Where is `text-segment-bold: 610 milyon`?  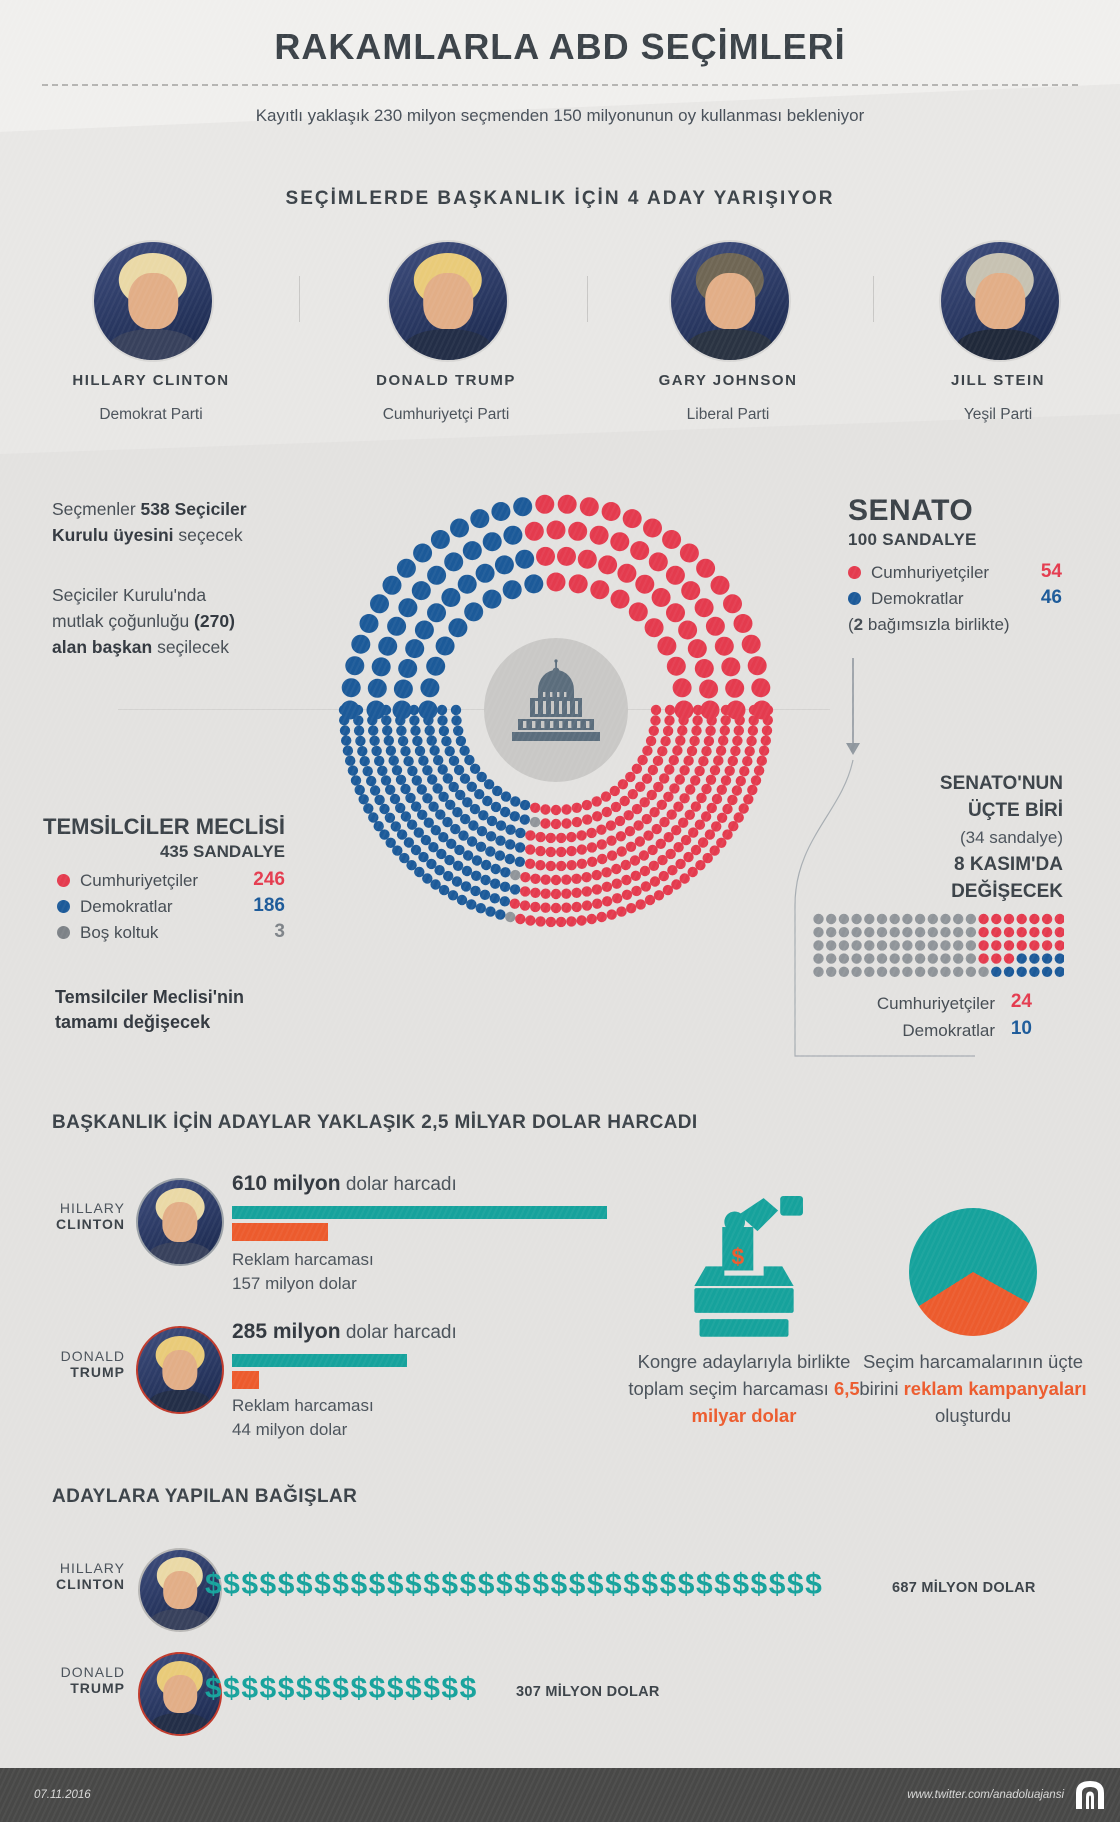 text-segment-bold: 610 milyon is located at coordinates (286, 1183).